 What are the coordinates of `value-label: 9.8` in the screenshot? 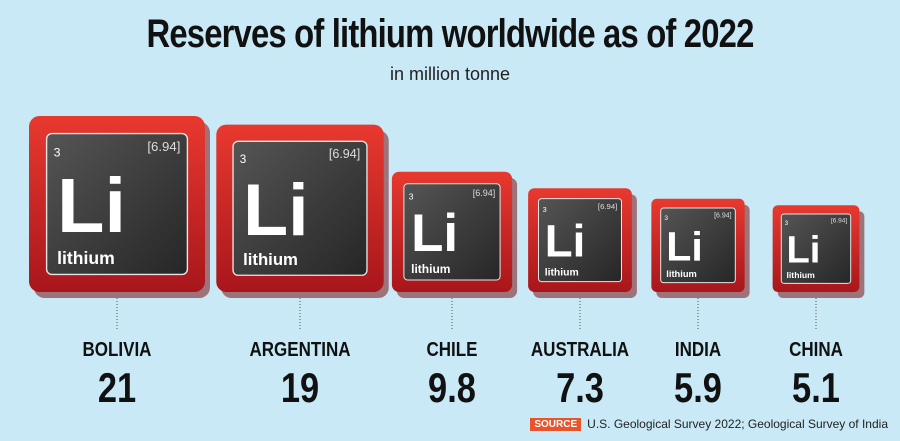 It's located at (452, 388).